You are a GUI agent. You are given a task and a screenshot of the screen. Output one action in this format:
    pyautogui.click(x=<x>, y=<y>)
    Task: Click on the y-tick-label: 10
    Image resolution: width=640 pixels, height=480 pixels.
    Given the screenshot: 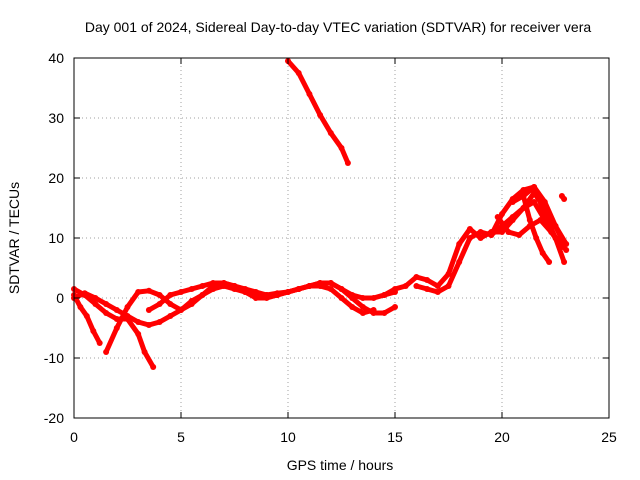 What is the action you would take?
    pyautogui.click(x=56, y=238)
    